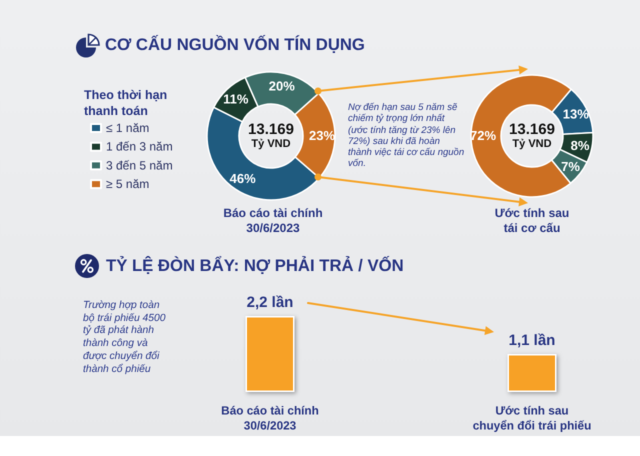  I want to click on data-label: 11%, so click(236, 99).